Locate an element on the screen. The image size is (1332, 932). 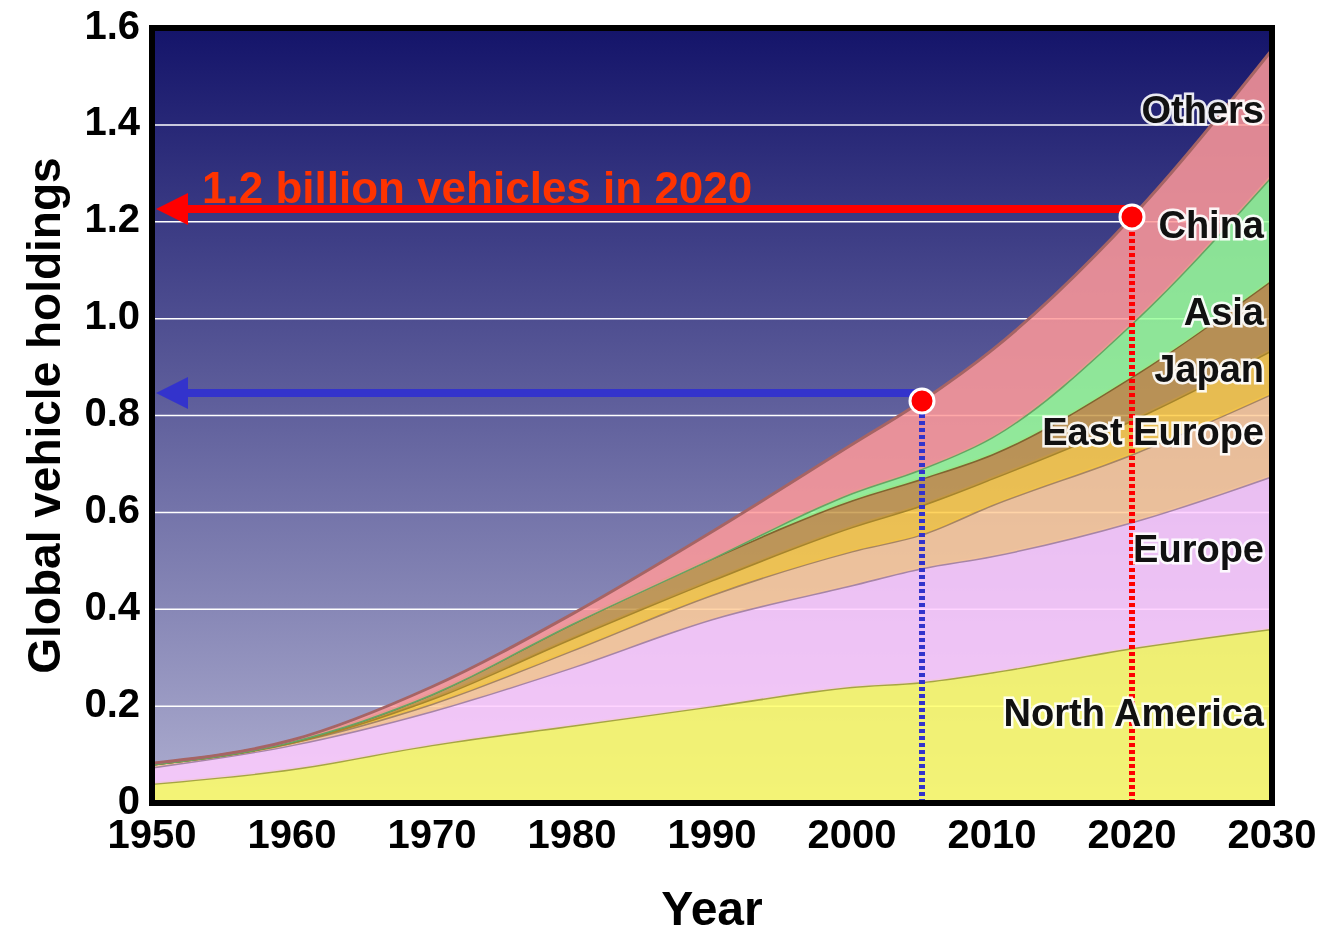
x-tick-label: 1970 is located at coordinates (432, 834).